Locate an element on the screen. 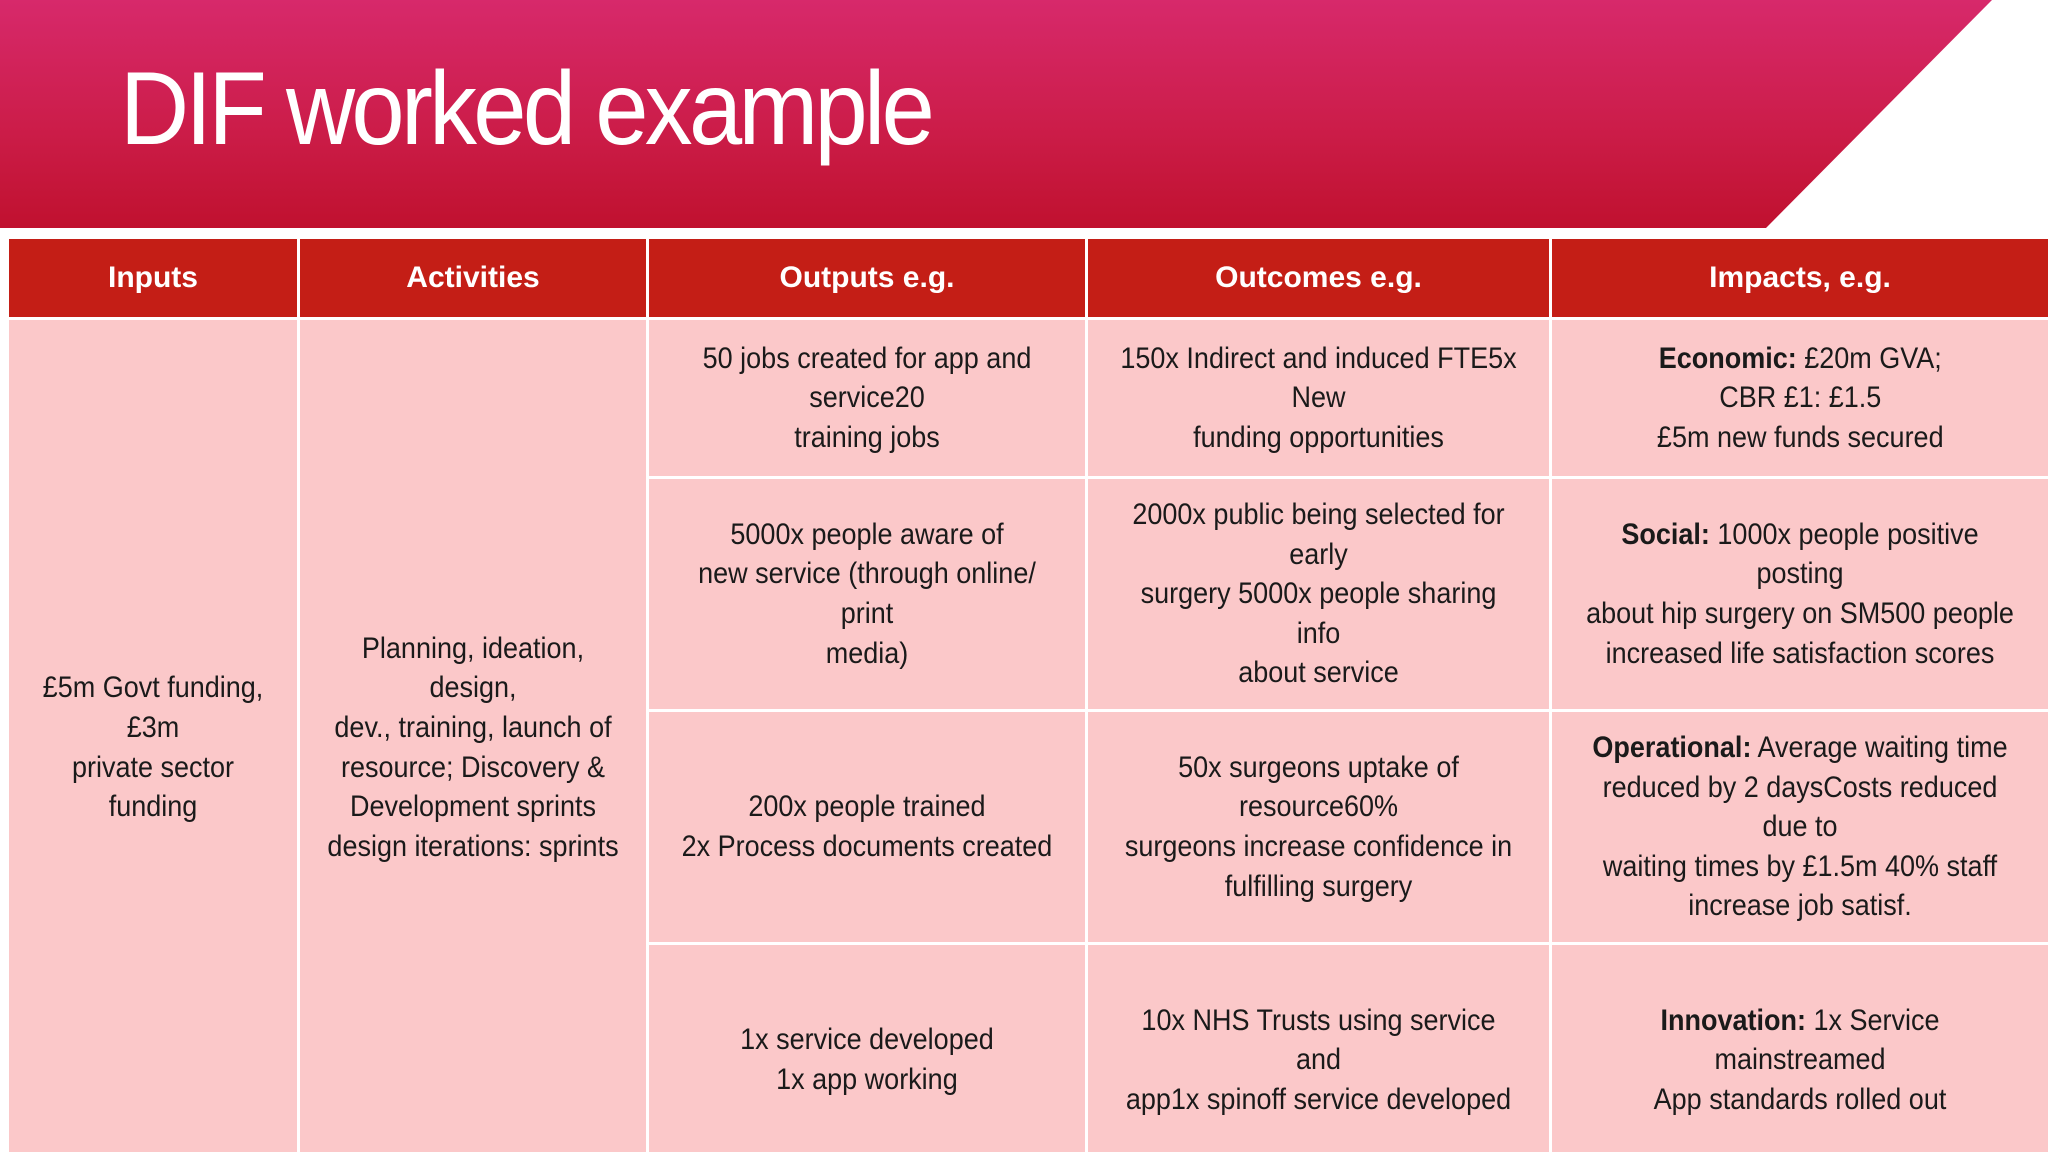  inputs-line: private sector funding is located at coordinates (153, 787).